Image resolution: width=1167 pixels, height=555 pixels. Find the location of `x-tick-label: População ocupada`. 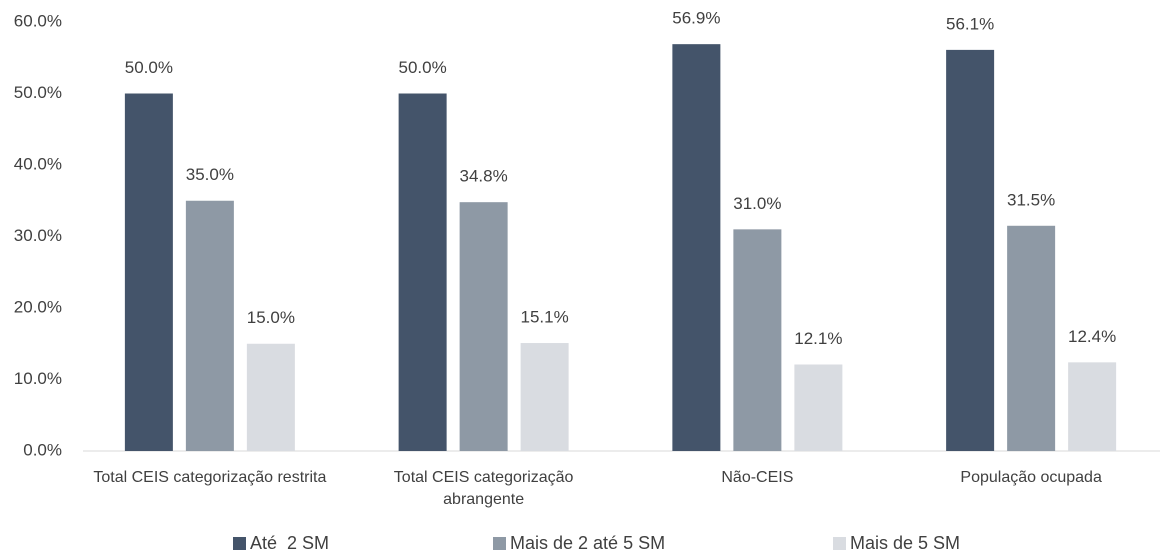

x-tick-label: População ocupada is located at coordinates (1031, 477).